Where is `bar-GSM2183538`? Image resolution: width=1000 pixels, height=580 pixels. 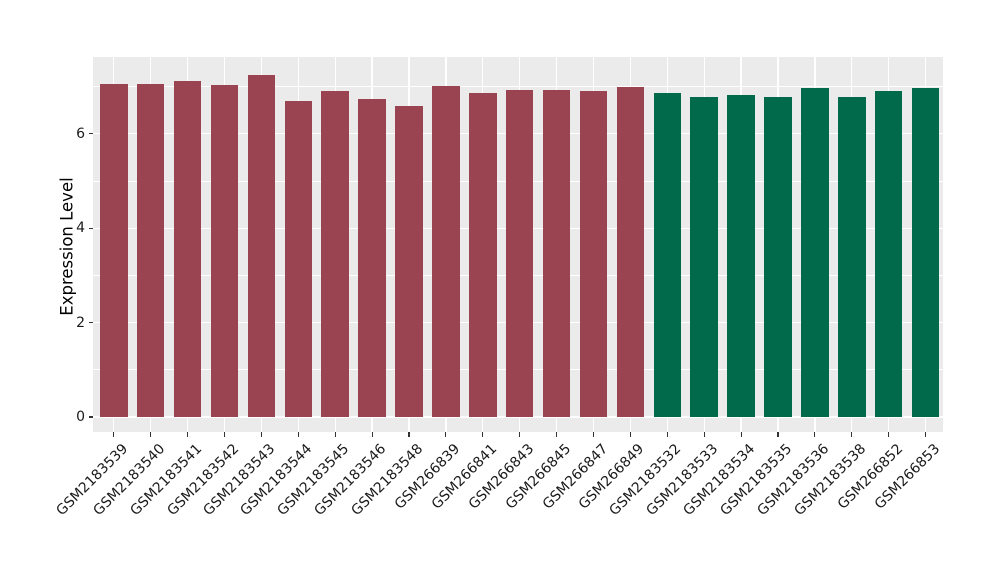
bar-GSM2183538 is located at coordinates (852, 257).